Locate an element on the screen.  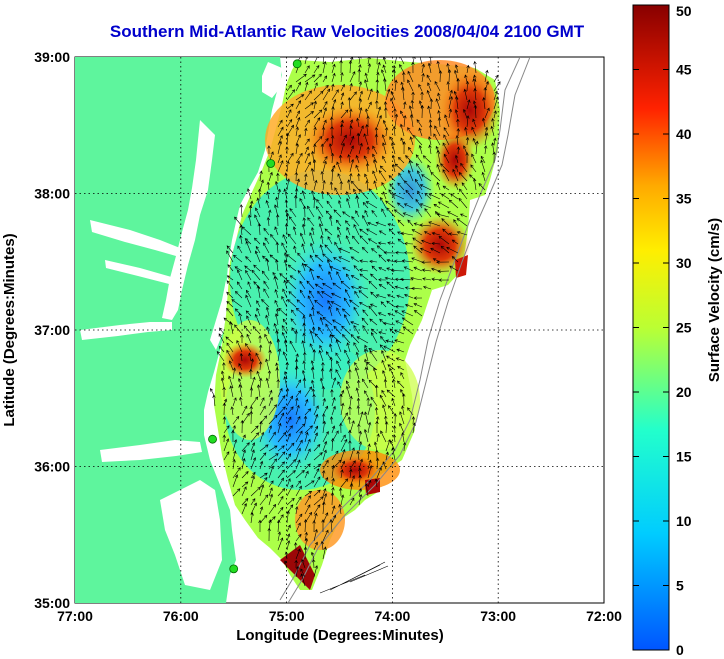
y-tick-label: 35:00 is located at coordinates (52, 603).